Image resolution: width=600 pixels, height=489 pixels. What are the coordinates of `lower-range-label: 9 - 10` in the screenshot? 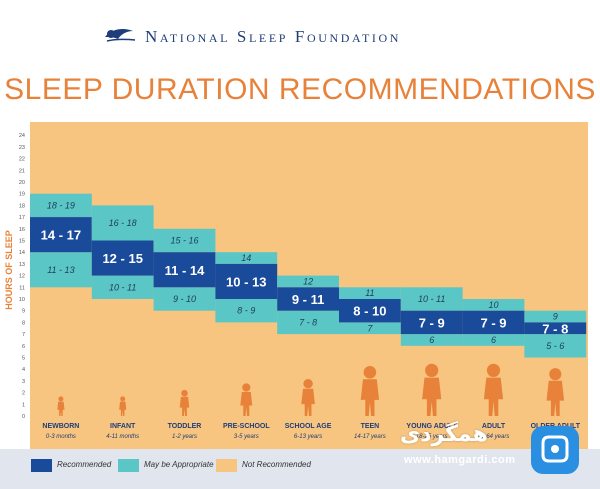 It's located at (184, 299).